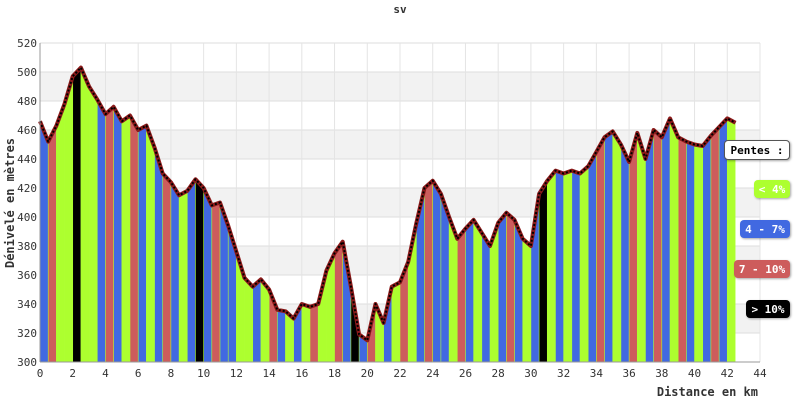  Describe the element at coordinates (694, 373) in the screenshot. I see `x-tick-label: 40` at that location.